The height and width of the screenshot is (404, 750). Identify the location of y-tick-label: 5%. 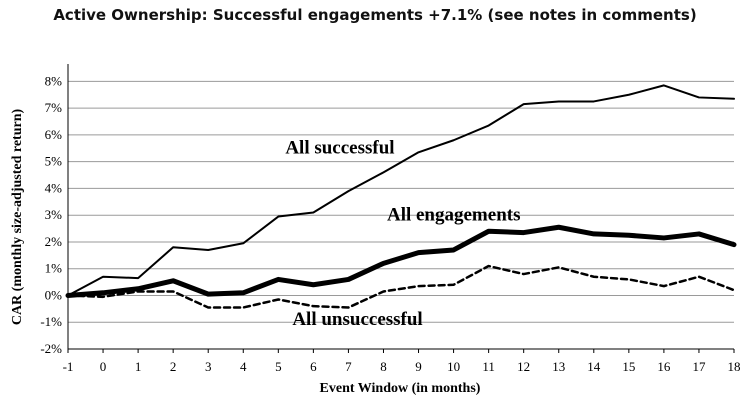
(54, 161).